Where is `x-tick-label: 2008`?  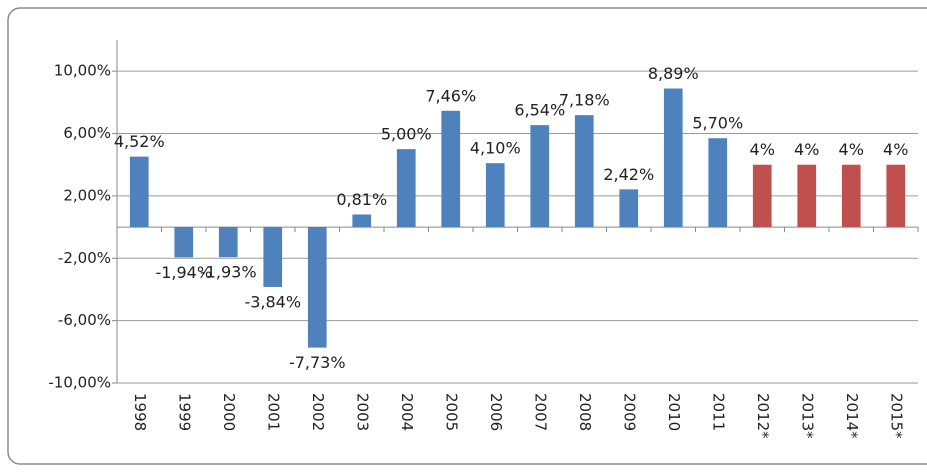
x-tick-label: 2008 is located at coordinates (585, 412).